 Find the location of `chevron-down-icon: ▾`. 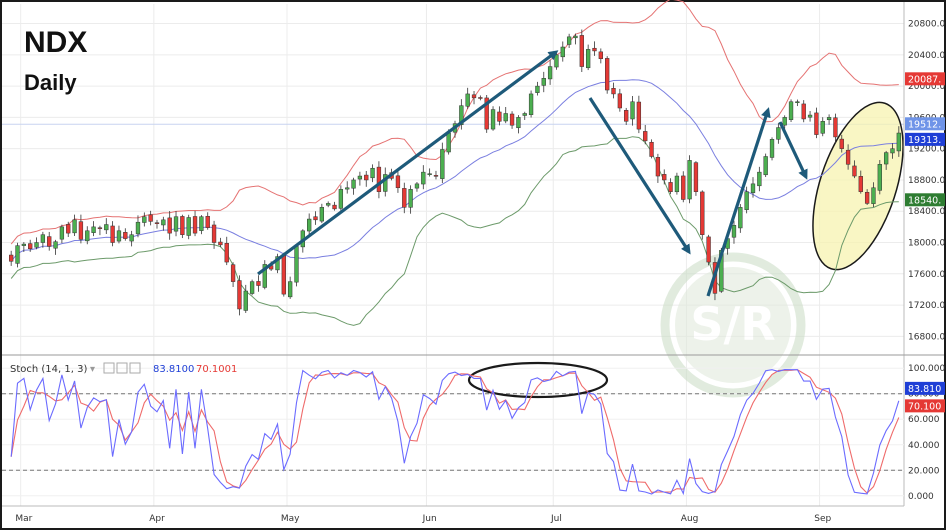

chevron-down-icon: ▾ is located at coordinates (92, 369).